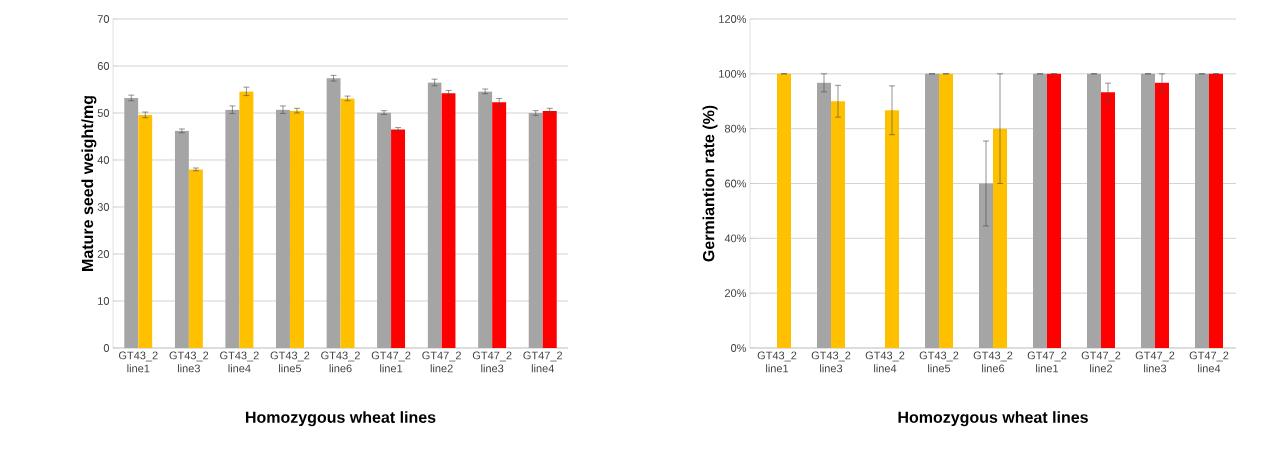 The width and height of the screenshot is (1273, 457). What do you see at coordinates (103, 66) in the screenshot?
I see `y-tick-label: 60` at bounding box center [103, 66].